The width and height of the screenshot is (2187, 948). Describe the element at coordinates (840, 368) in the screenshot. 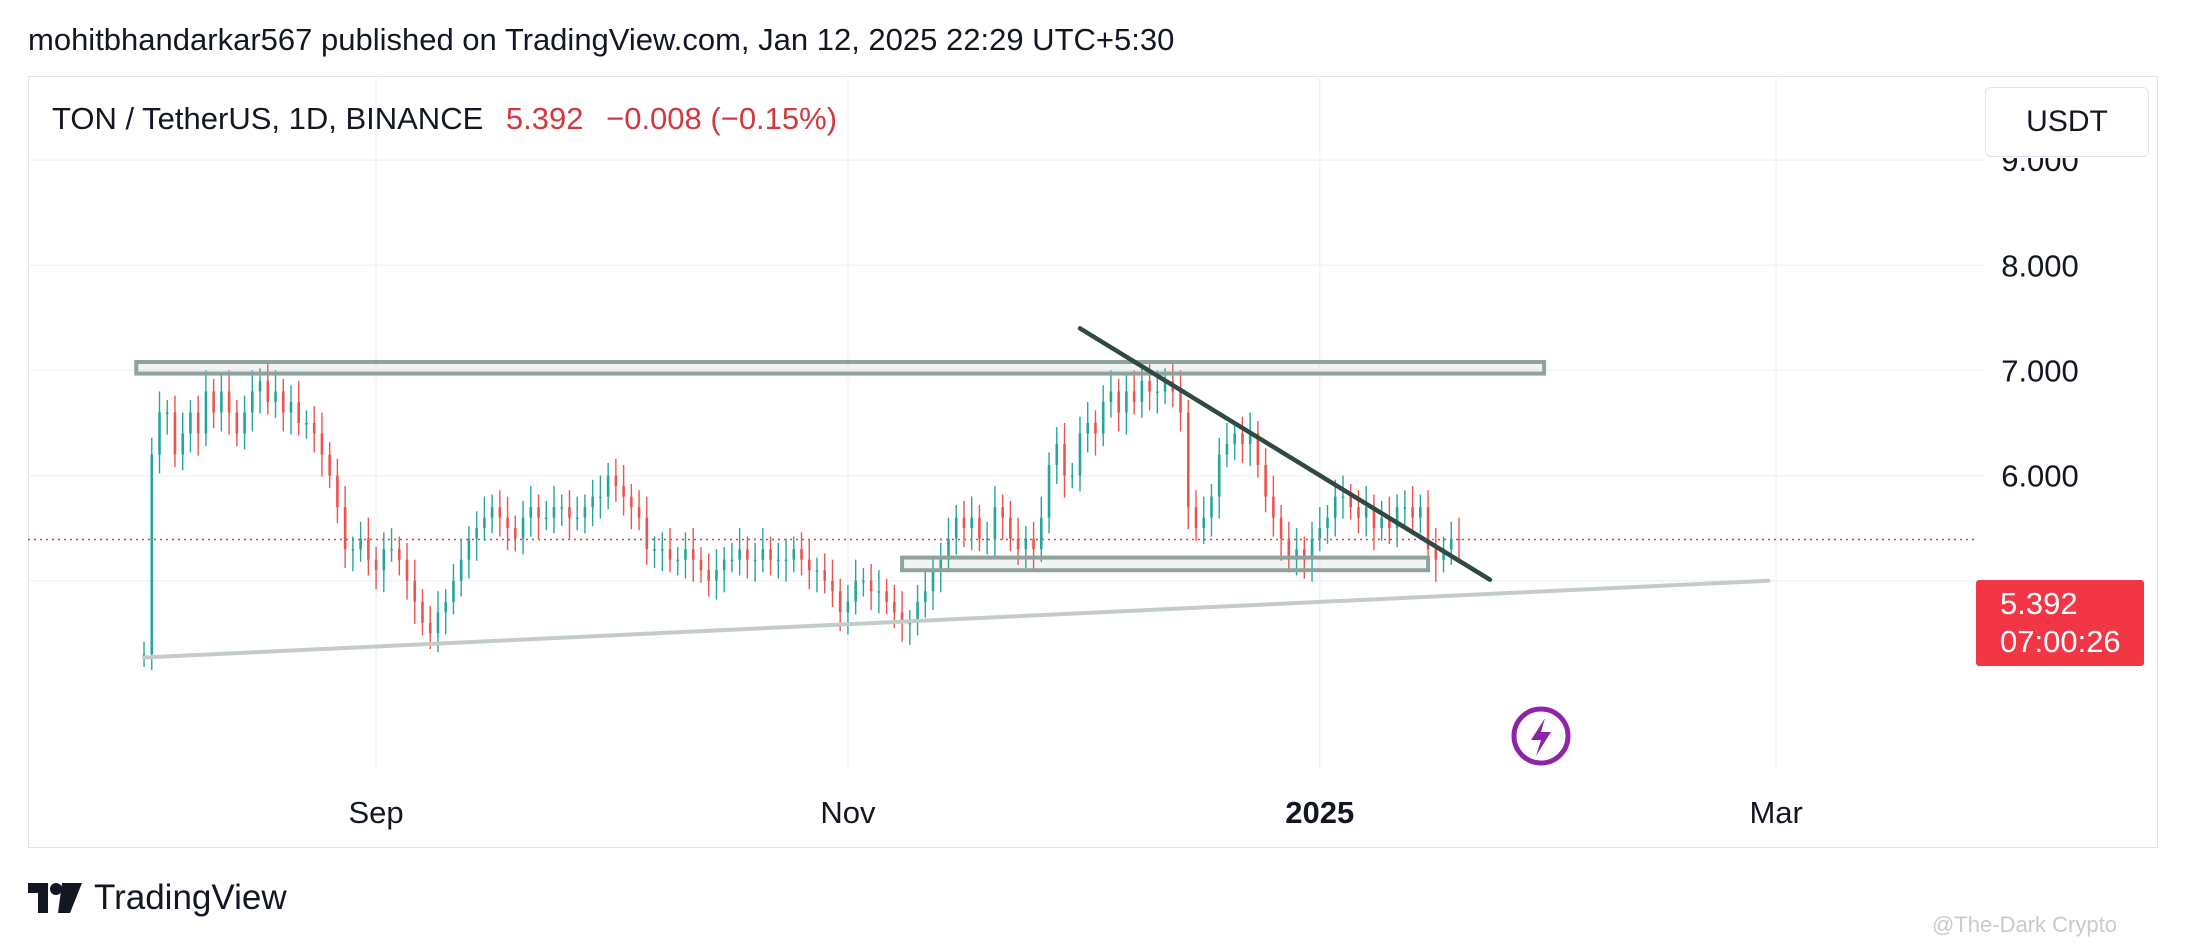

I see `resistance-zone` at that location.